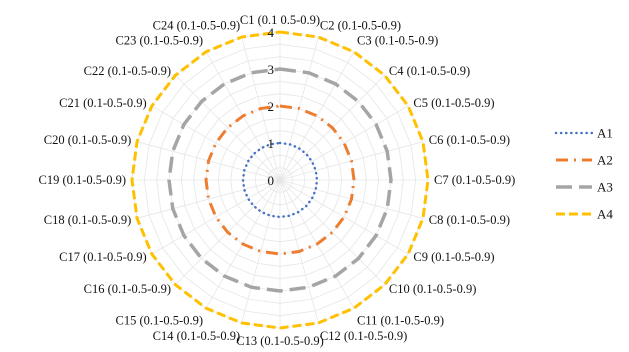 The width and height of the screenshot is (629, 352). I want to click on category-label: C14 (0.1-0.5-0.9), so click(197, 336).